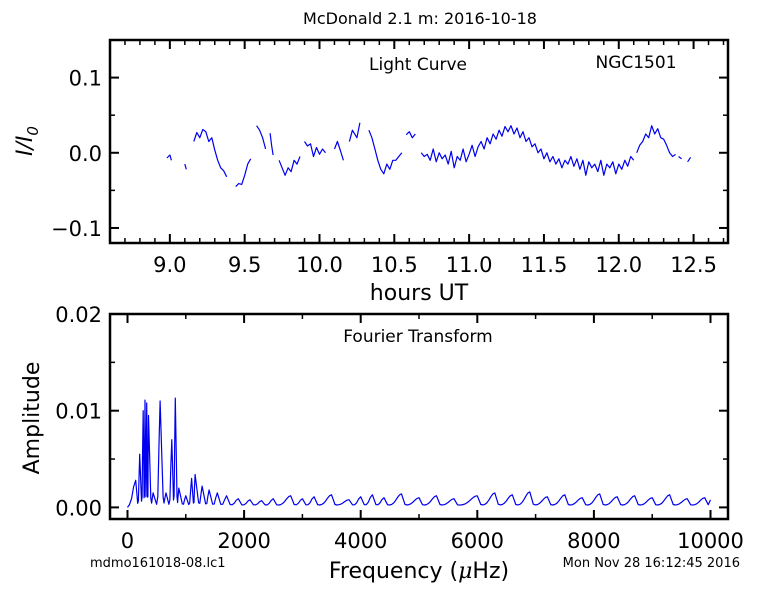  What do you see at coordinates (419, 293) in the screenshot?
I see `light-curve-x-axis-label: hours UT` at bounding box center [419, 293].